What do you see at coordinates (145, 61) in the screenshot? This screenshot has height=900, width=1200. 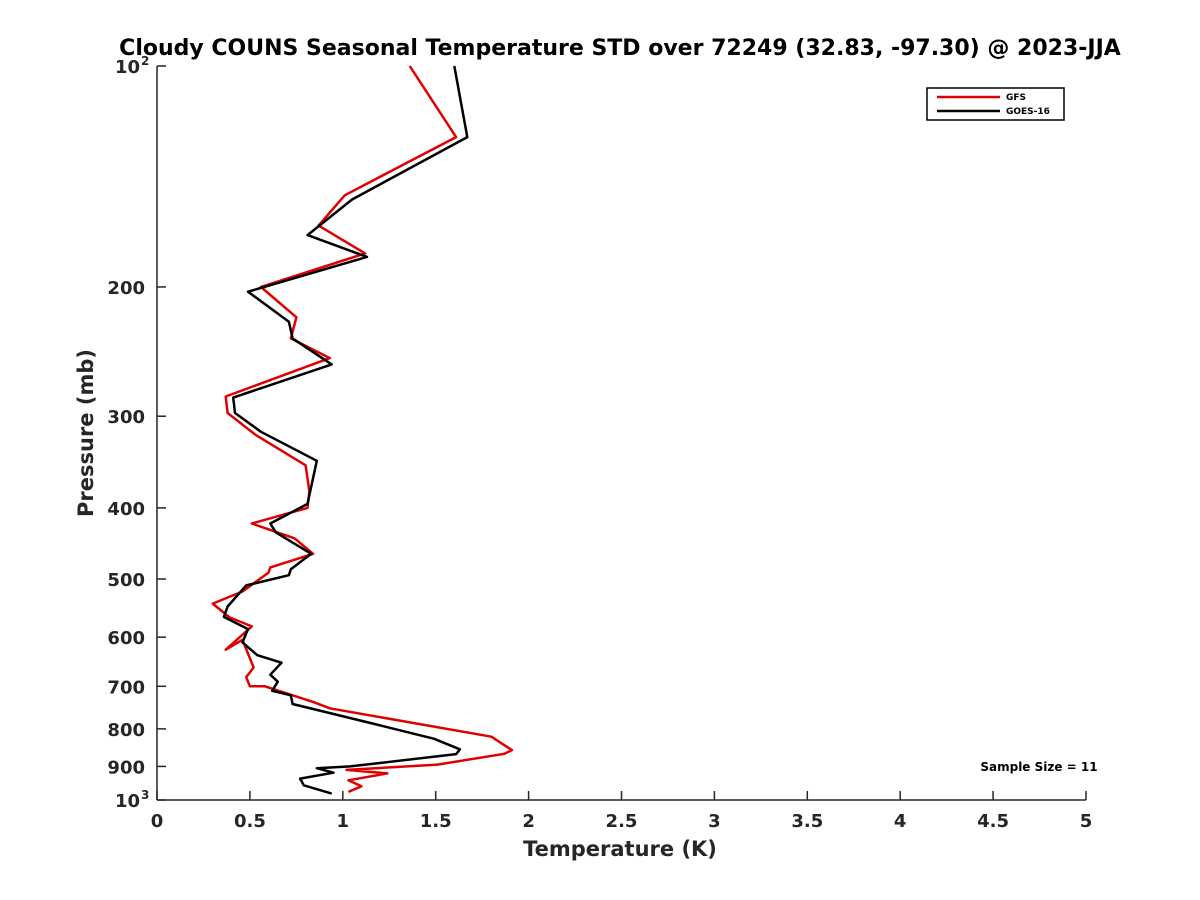 I see `y-tick-exponent: 2` at bounding box center [145, 61].